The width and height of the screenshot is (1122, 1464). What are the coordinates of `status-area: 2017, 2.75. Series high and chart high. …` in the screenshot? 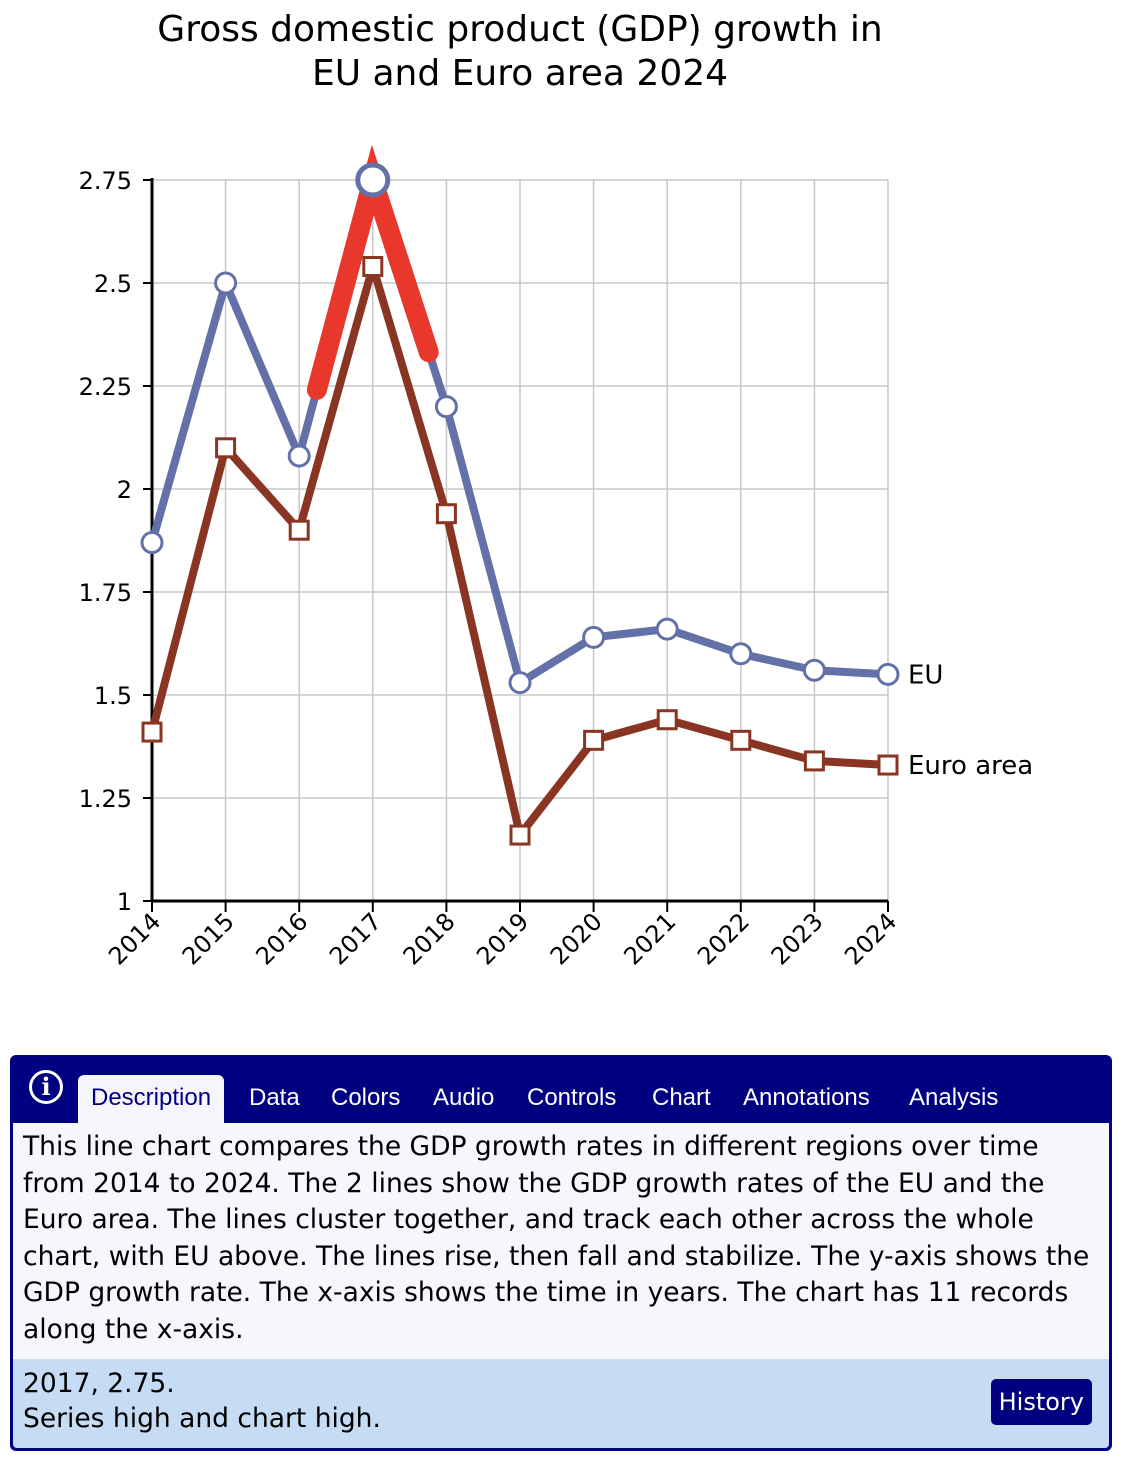 It's located at (561, 1403).